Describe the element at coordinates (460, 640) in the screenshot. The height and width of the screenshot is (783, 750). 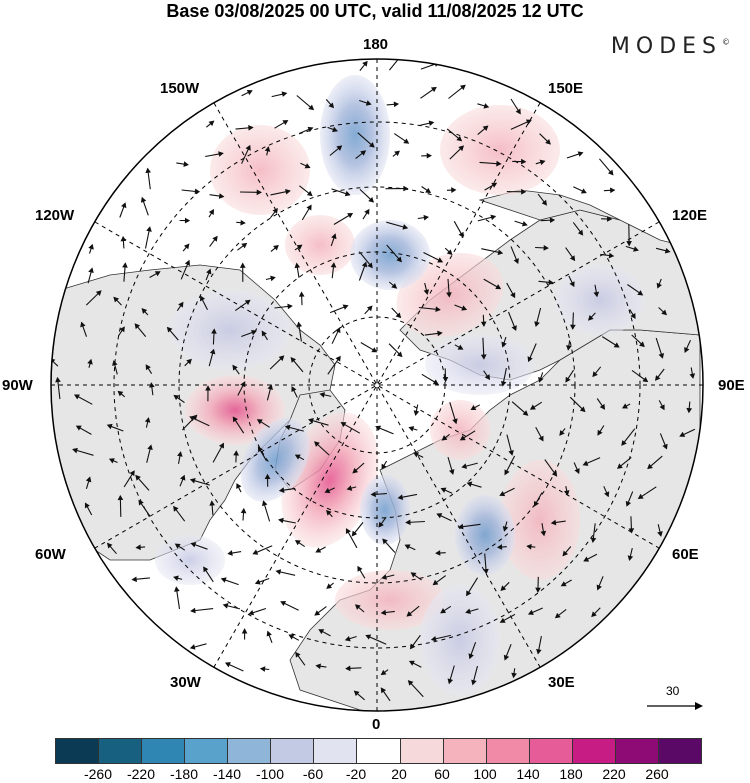
I see `negative-anomaly` at that location.